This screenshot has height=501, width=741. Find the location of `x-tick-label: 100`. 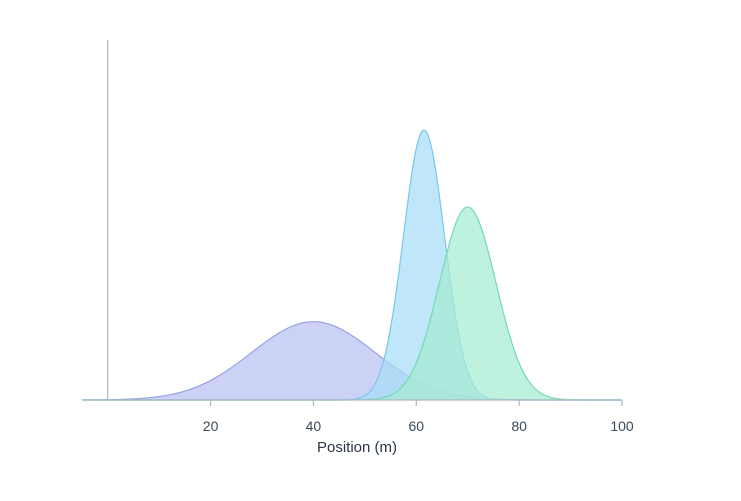

x-tick-label: 100 is located at coordinates (622, 426).